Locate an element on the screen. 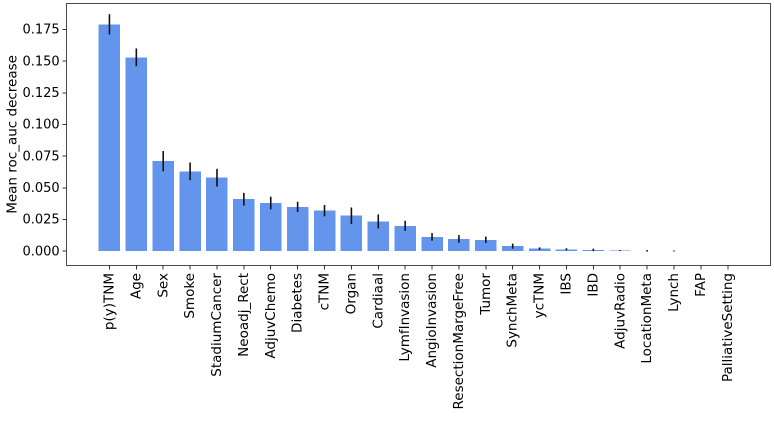 Image resolution: width=774 pixels, height=426 pixels. x-tick-label: Diabetes is located at coordinates (298, 303).